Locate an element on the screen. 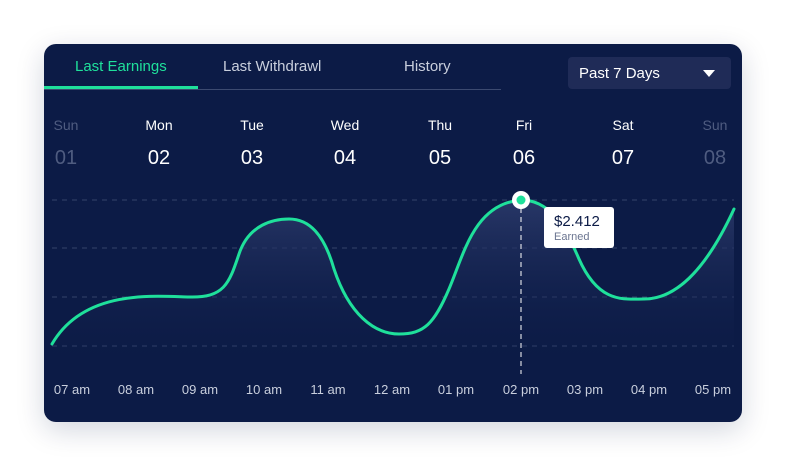 This screenshot has height=466, width=786. time-label: 02 pm is located at coordinates (521, 389).